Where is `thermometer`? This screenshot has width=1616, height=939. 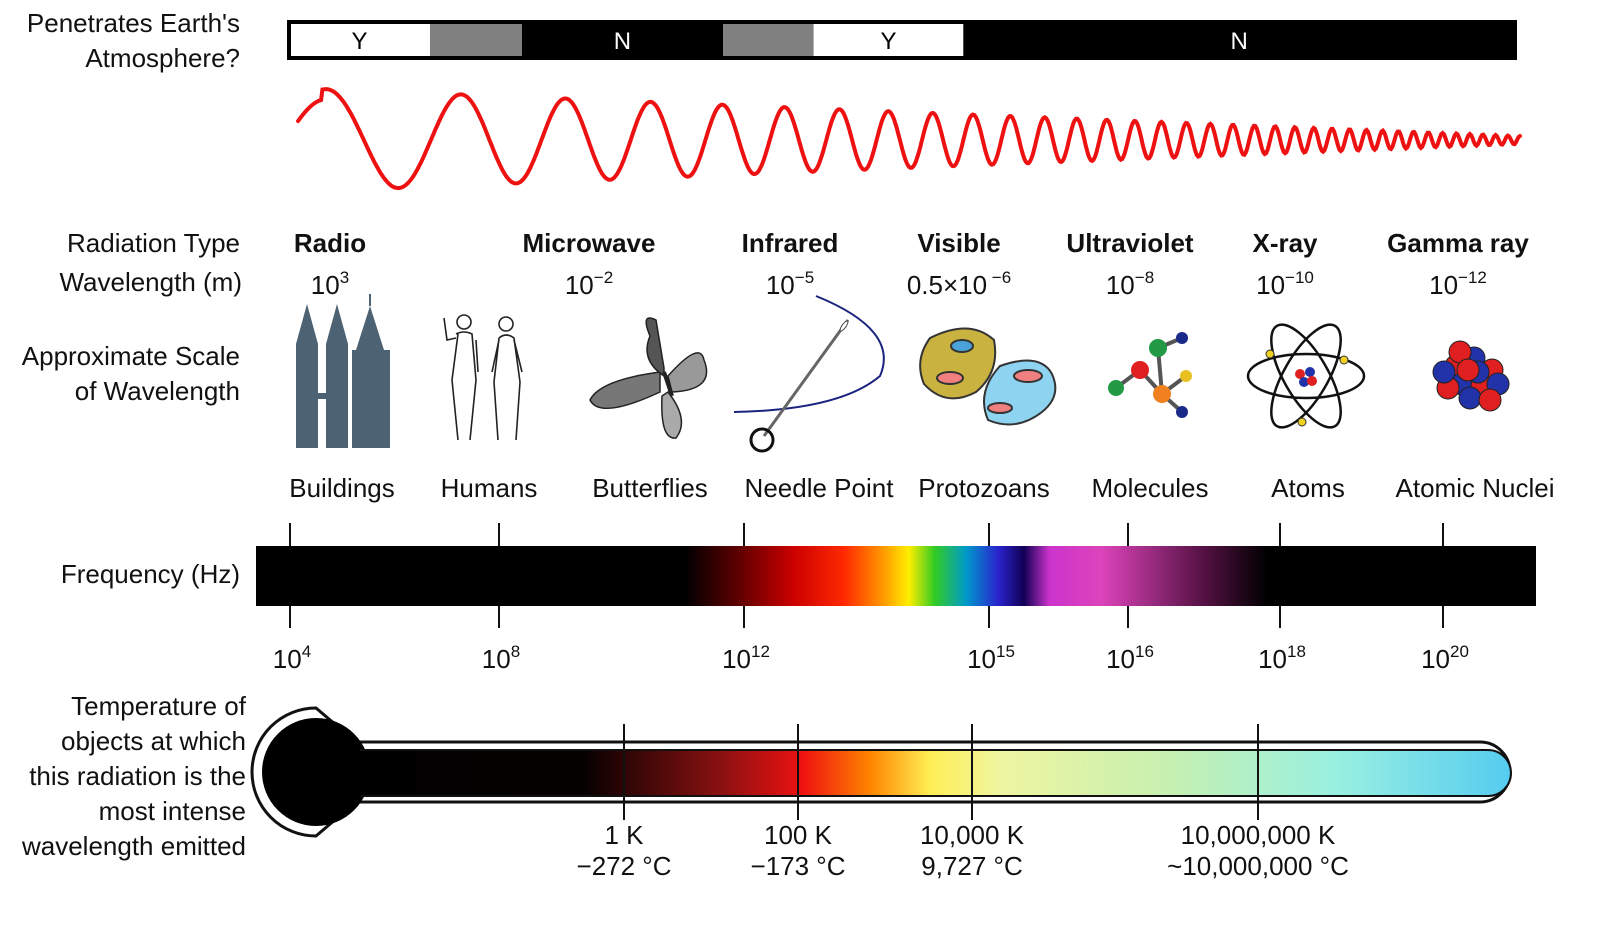
thermometer is located at coordinates (881, 772).